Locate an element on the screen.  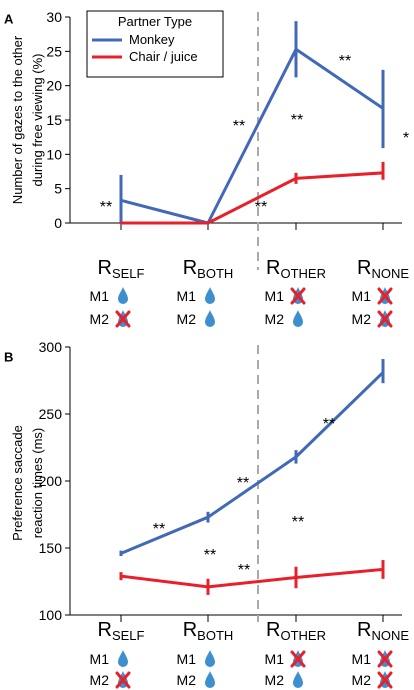
series-chair-juice is located at coordinates (252, 193).